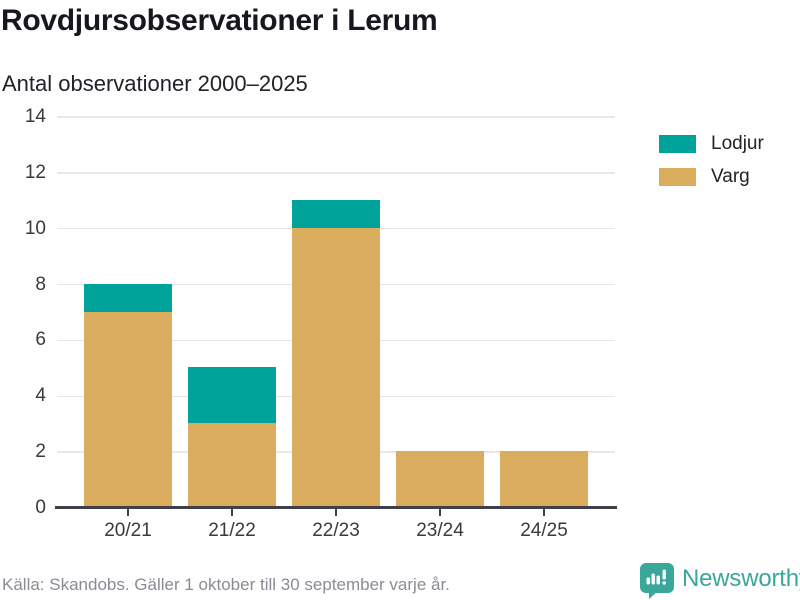 Image resolution: width=800 pixels, height=600 pixels. Describe the element at coordinates (677, 177) in the screenshot. I see `legend-swatch-varg` at that location.